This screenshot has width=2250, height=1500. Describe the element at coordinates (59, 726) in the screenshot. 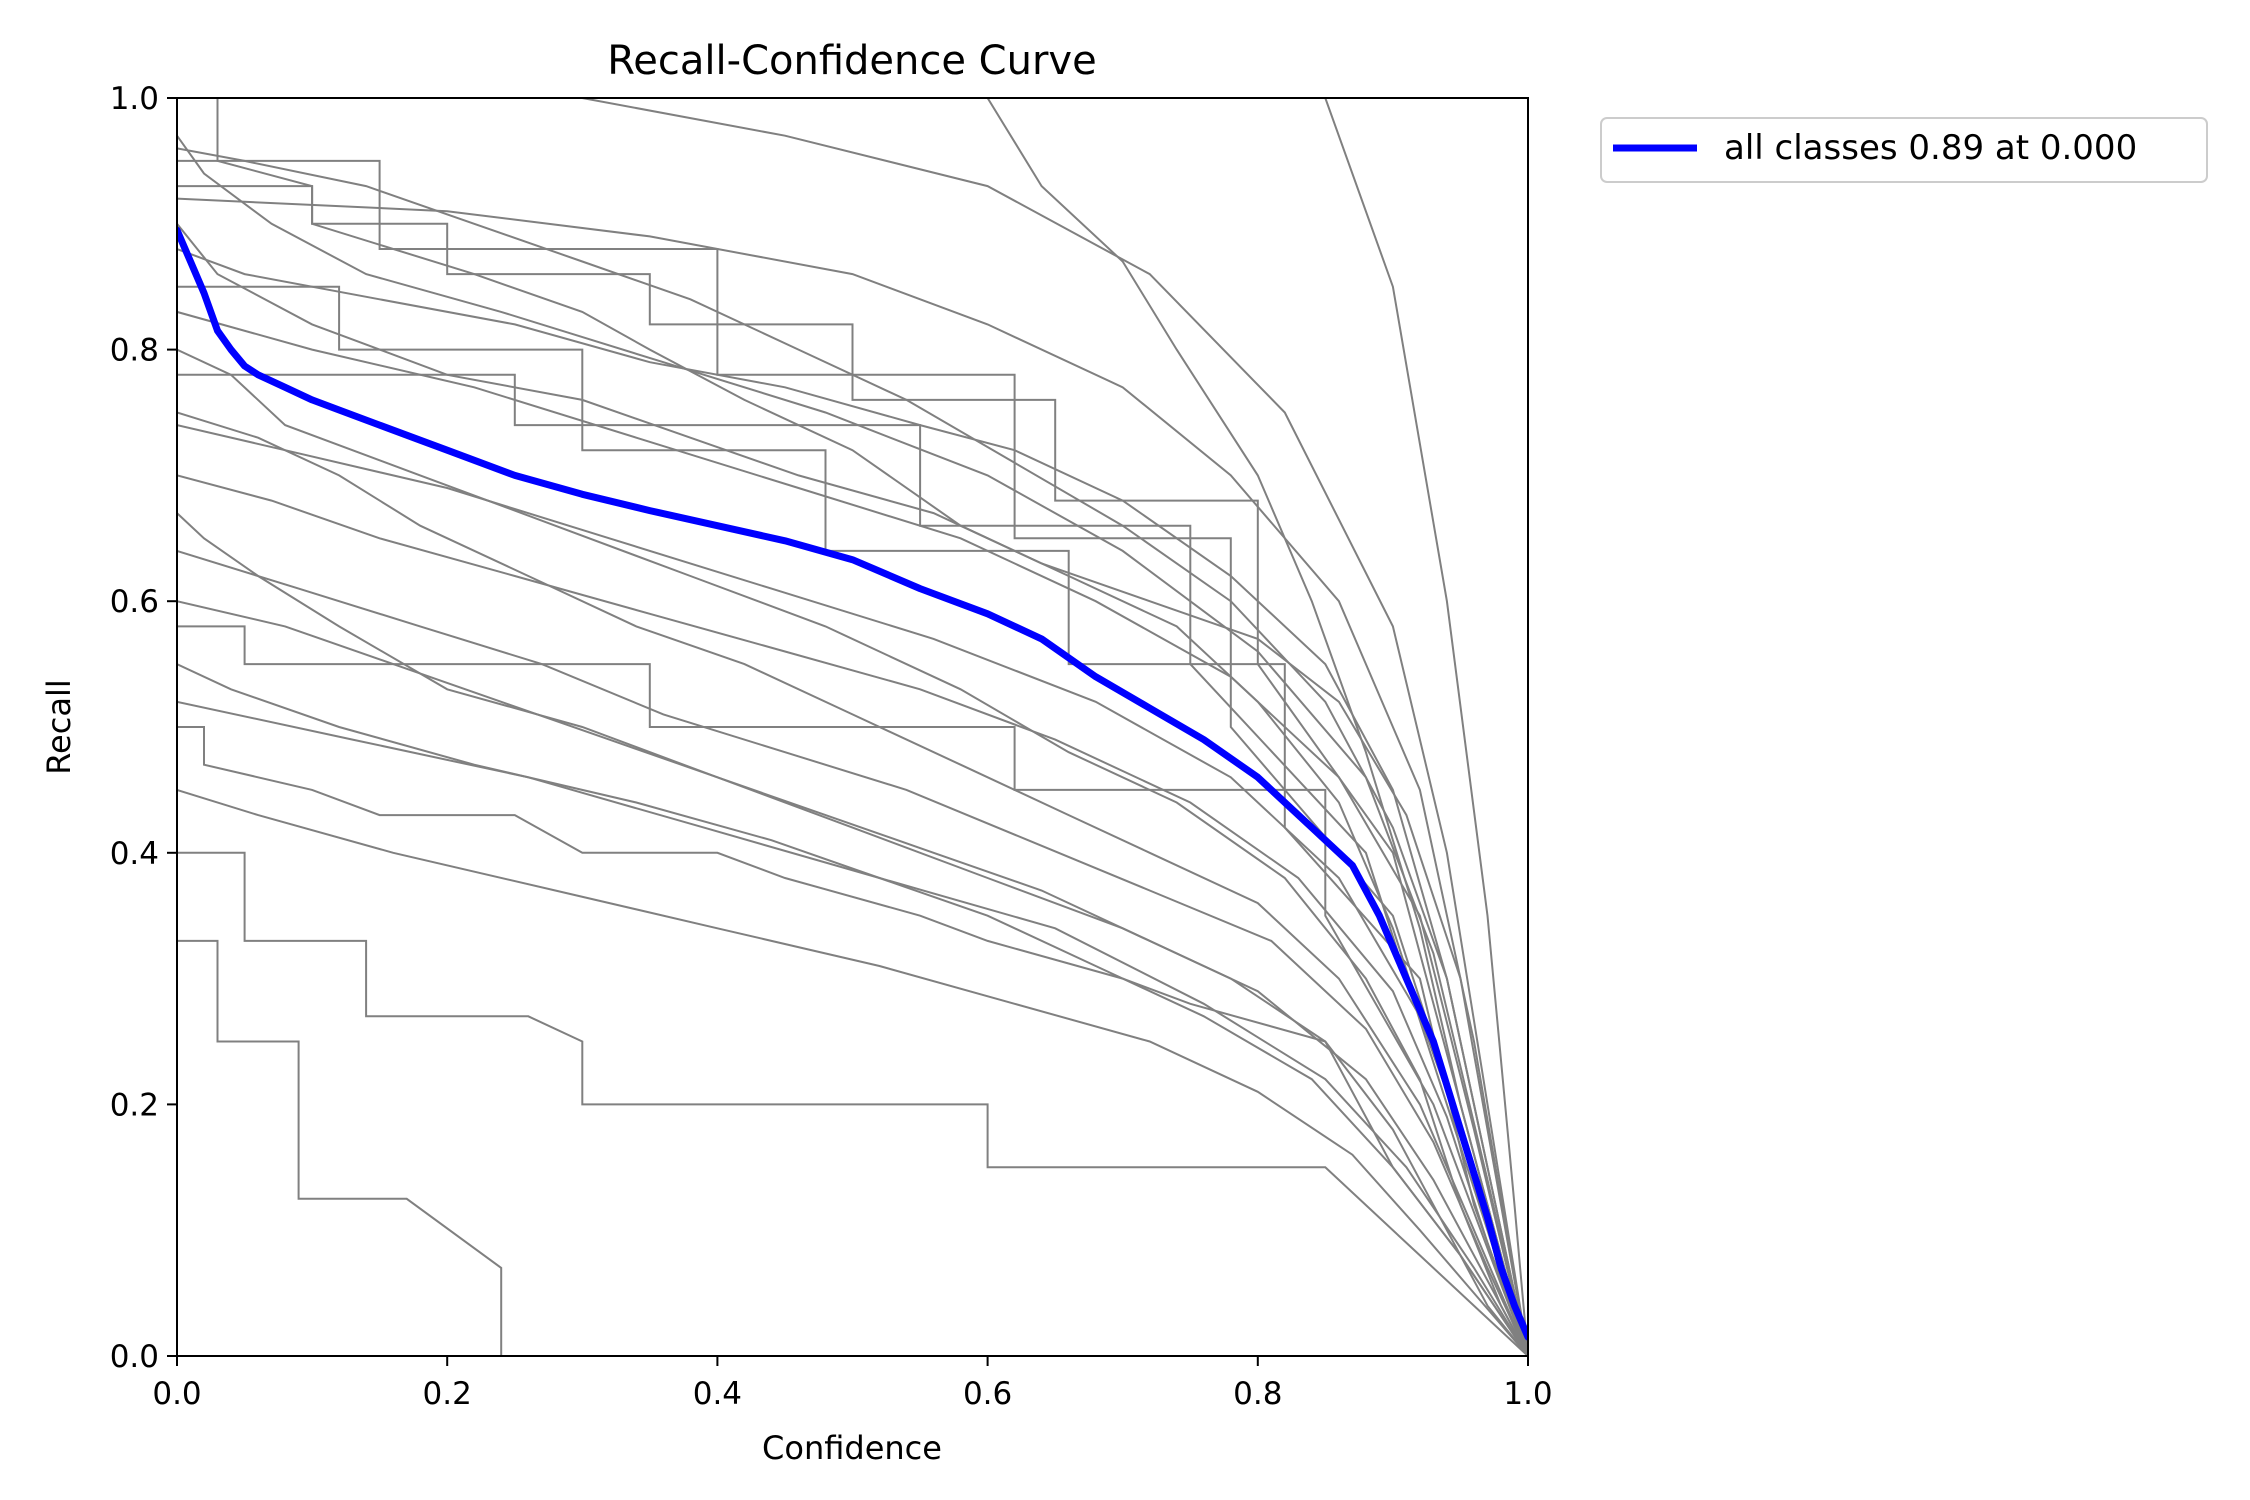

I see `y-axis-title: Recall` at that location.